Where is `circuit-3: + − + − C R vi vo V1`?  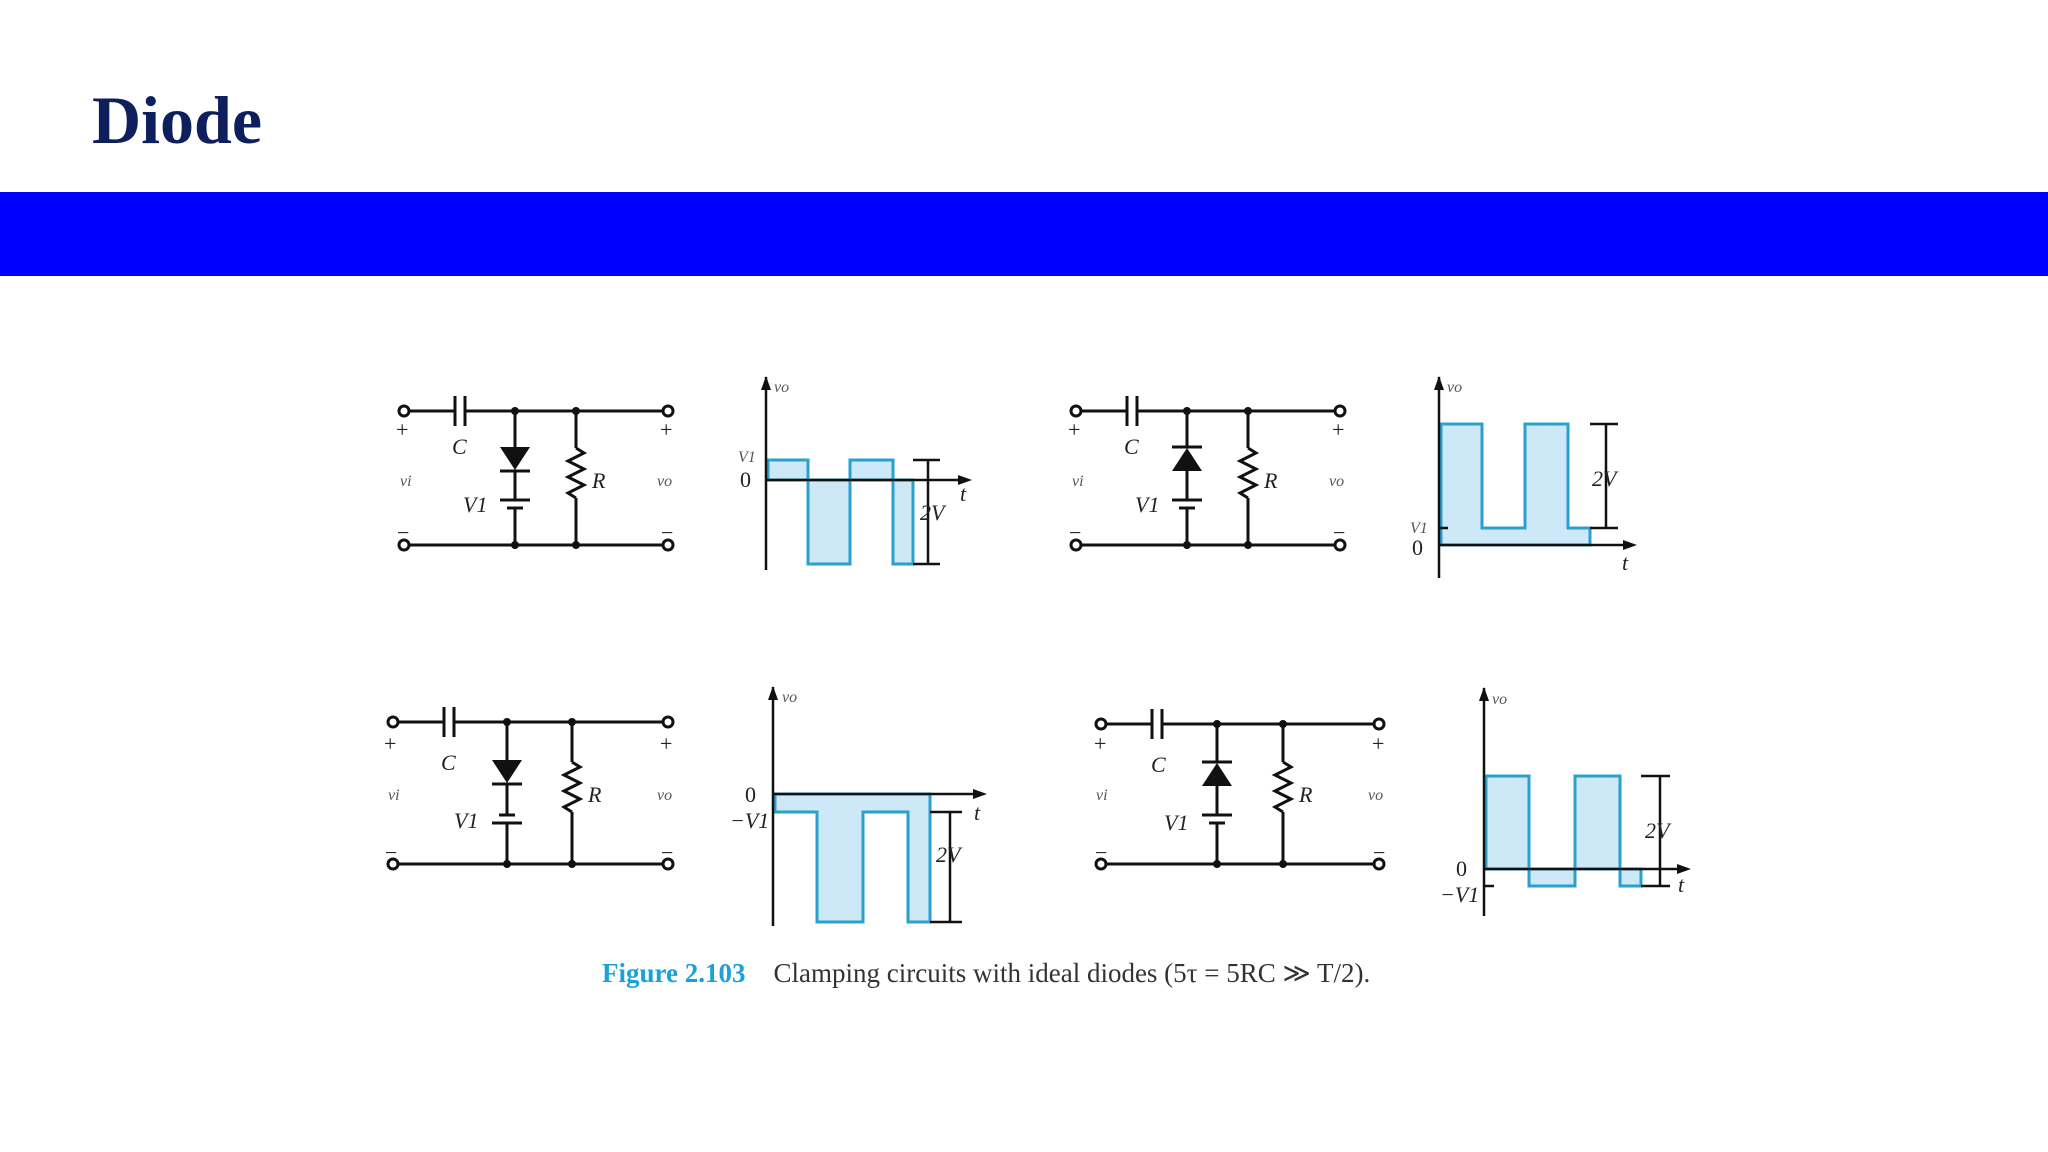
circuit-3: + − + − C R vi vo V1 is located at coordinates (529, 789).